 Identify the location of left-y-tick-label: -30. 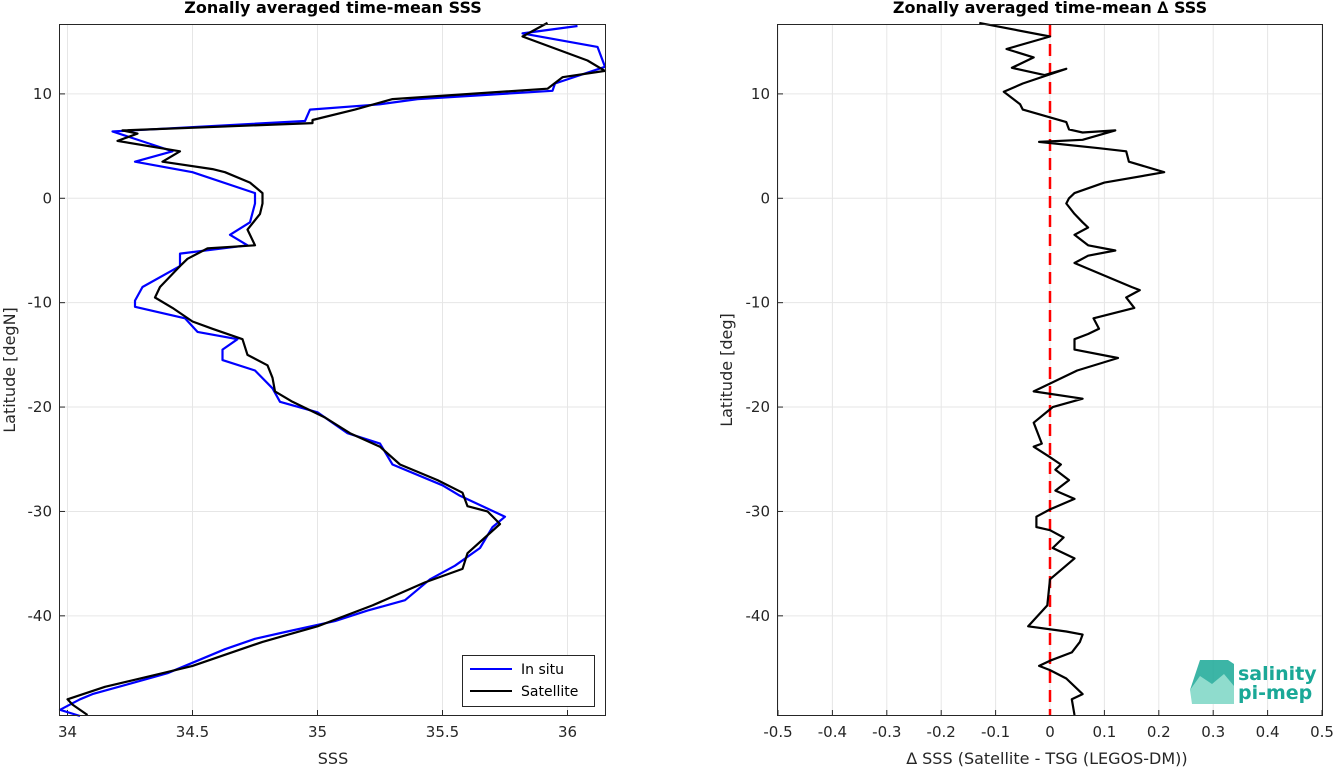
(40, 511).